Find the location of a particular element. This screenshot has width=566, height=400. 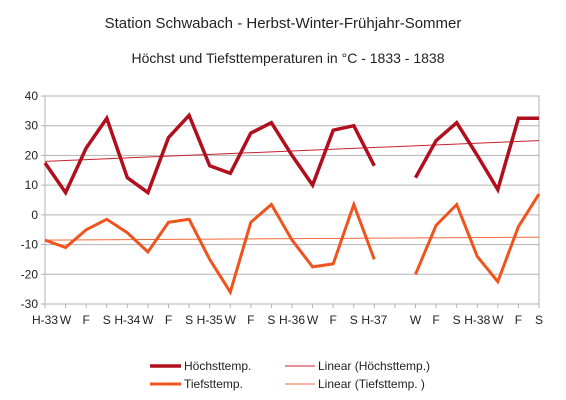

y-tick-label: 40 is located at coordinates (32, 96).